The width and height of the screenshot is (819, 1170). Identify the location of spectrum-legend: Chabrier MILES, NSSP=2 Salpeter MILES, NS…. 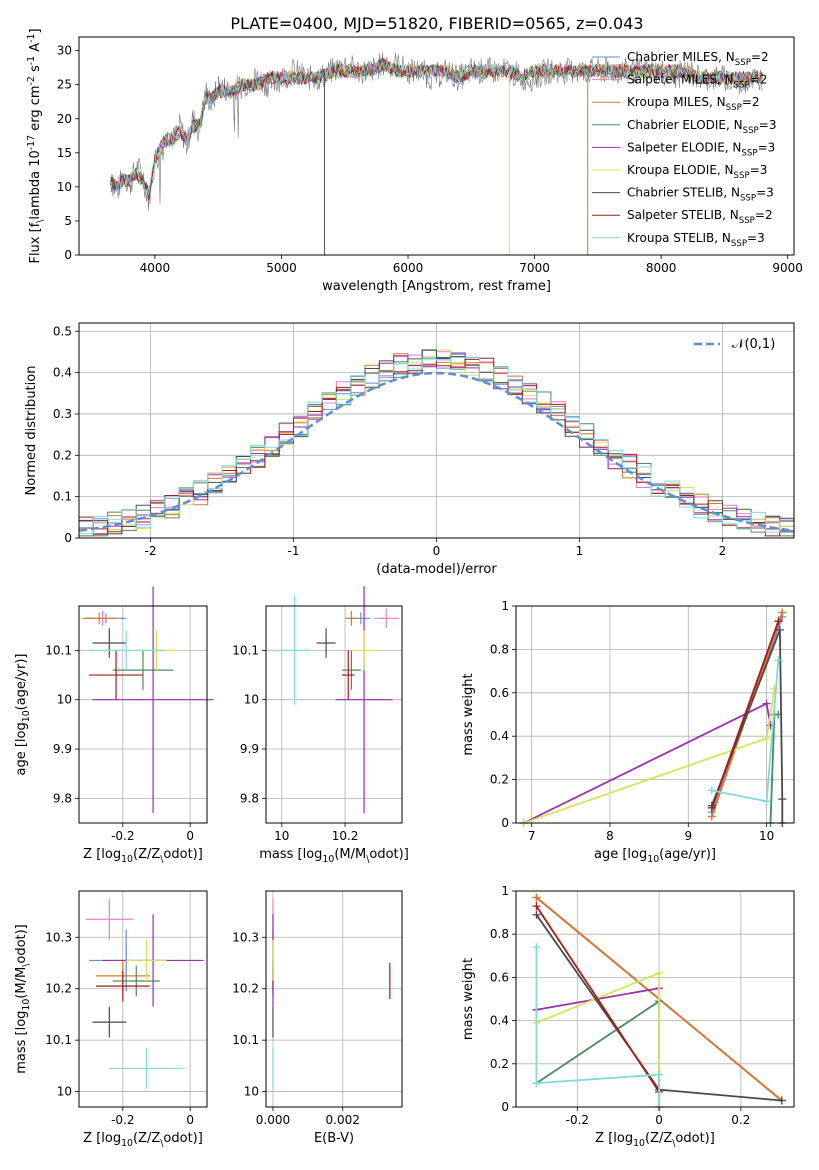
(684, 149).